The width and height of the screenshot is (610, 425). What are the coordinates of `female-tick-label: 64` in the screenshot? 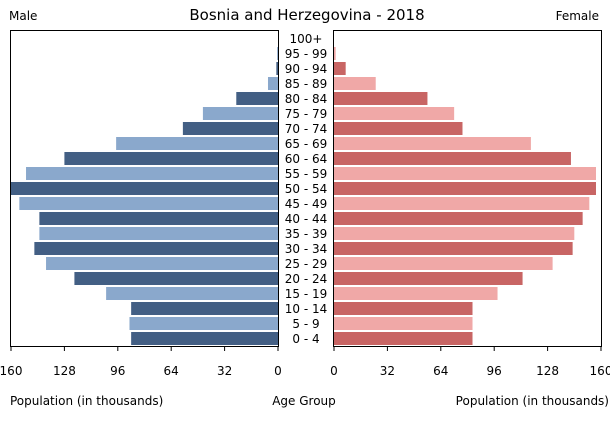 It's located at (440, 371).